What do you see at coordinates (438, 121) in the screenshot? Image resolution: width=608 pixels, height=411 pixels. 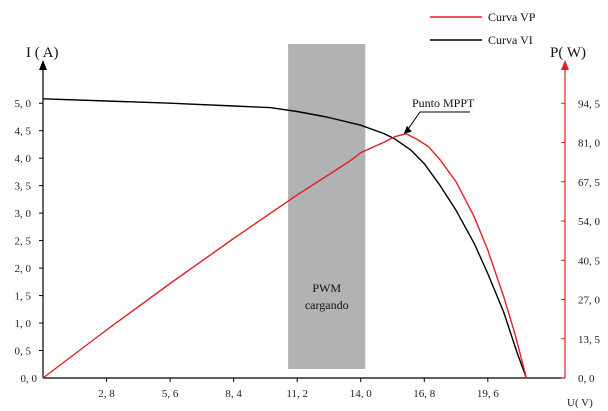 I see `mppt-pointer-arrow` at bounding box center [438, 121].